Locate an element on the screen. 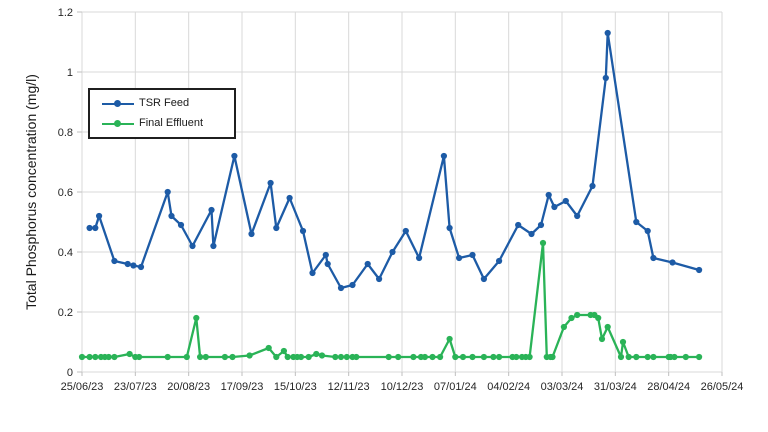 Image resolution: width=768 pixels, height=432 pixels. x-tick-label: 07/01/24 is located at coordinates (455, 387).